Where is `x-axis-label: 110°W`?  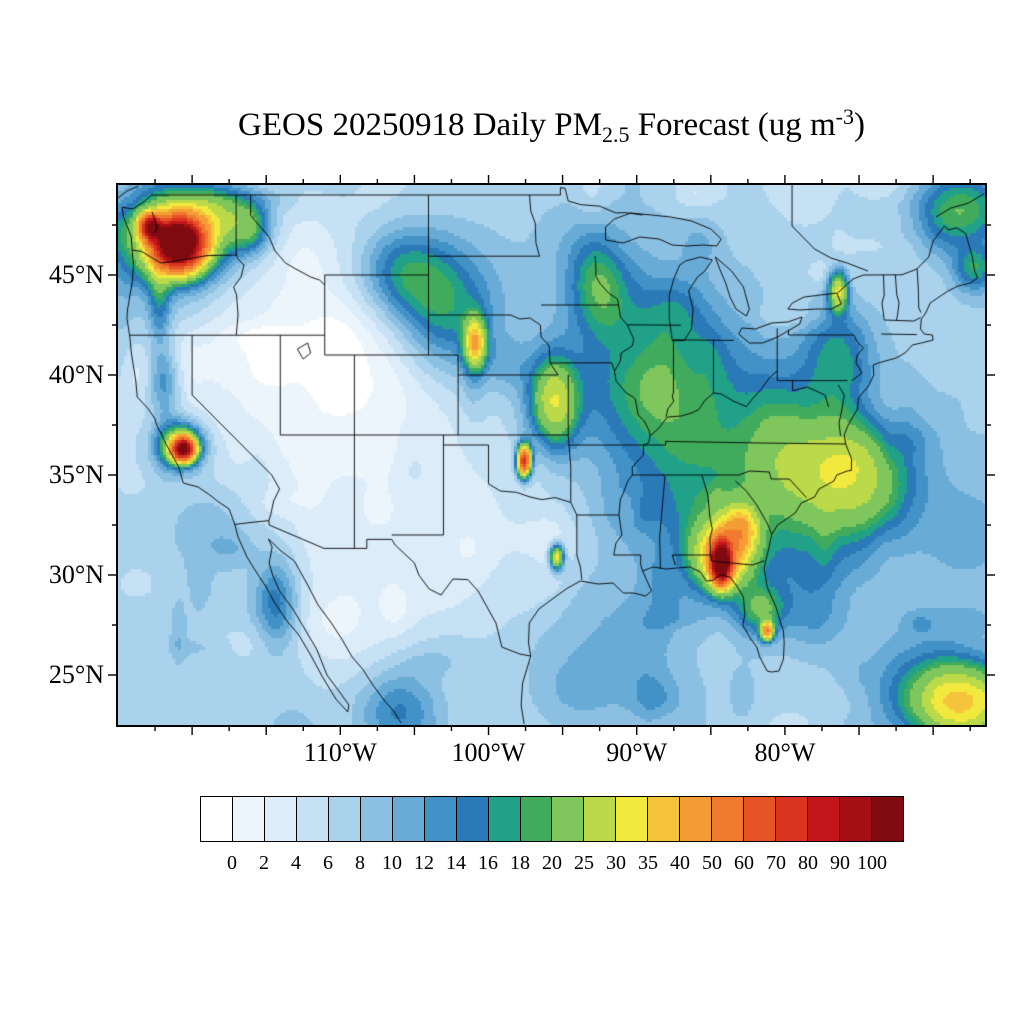 x-axis-label: 110°W is located at coordinates (340, 752).